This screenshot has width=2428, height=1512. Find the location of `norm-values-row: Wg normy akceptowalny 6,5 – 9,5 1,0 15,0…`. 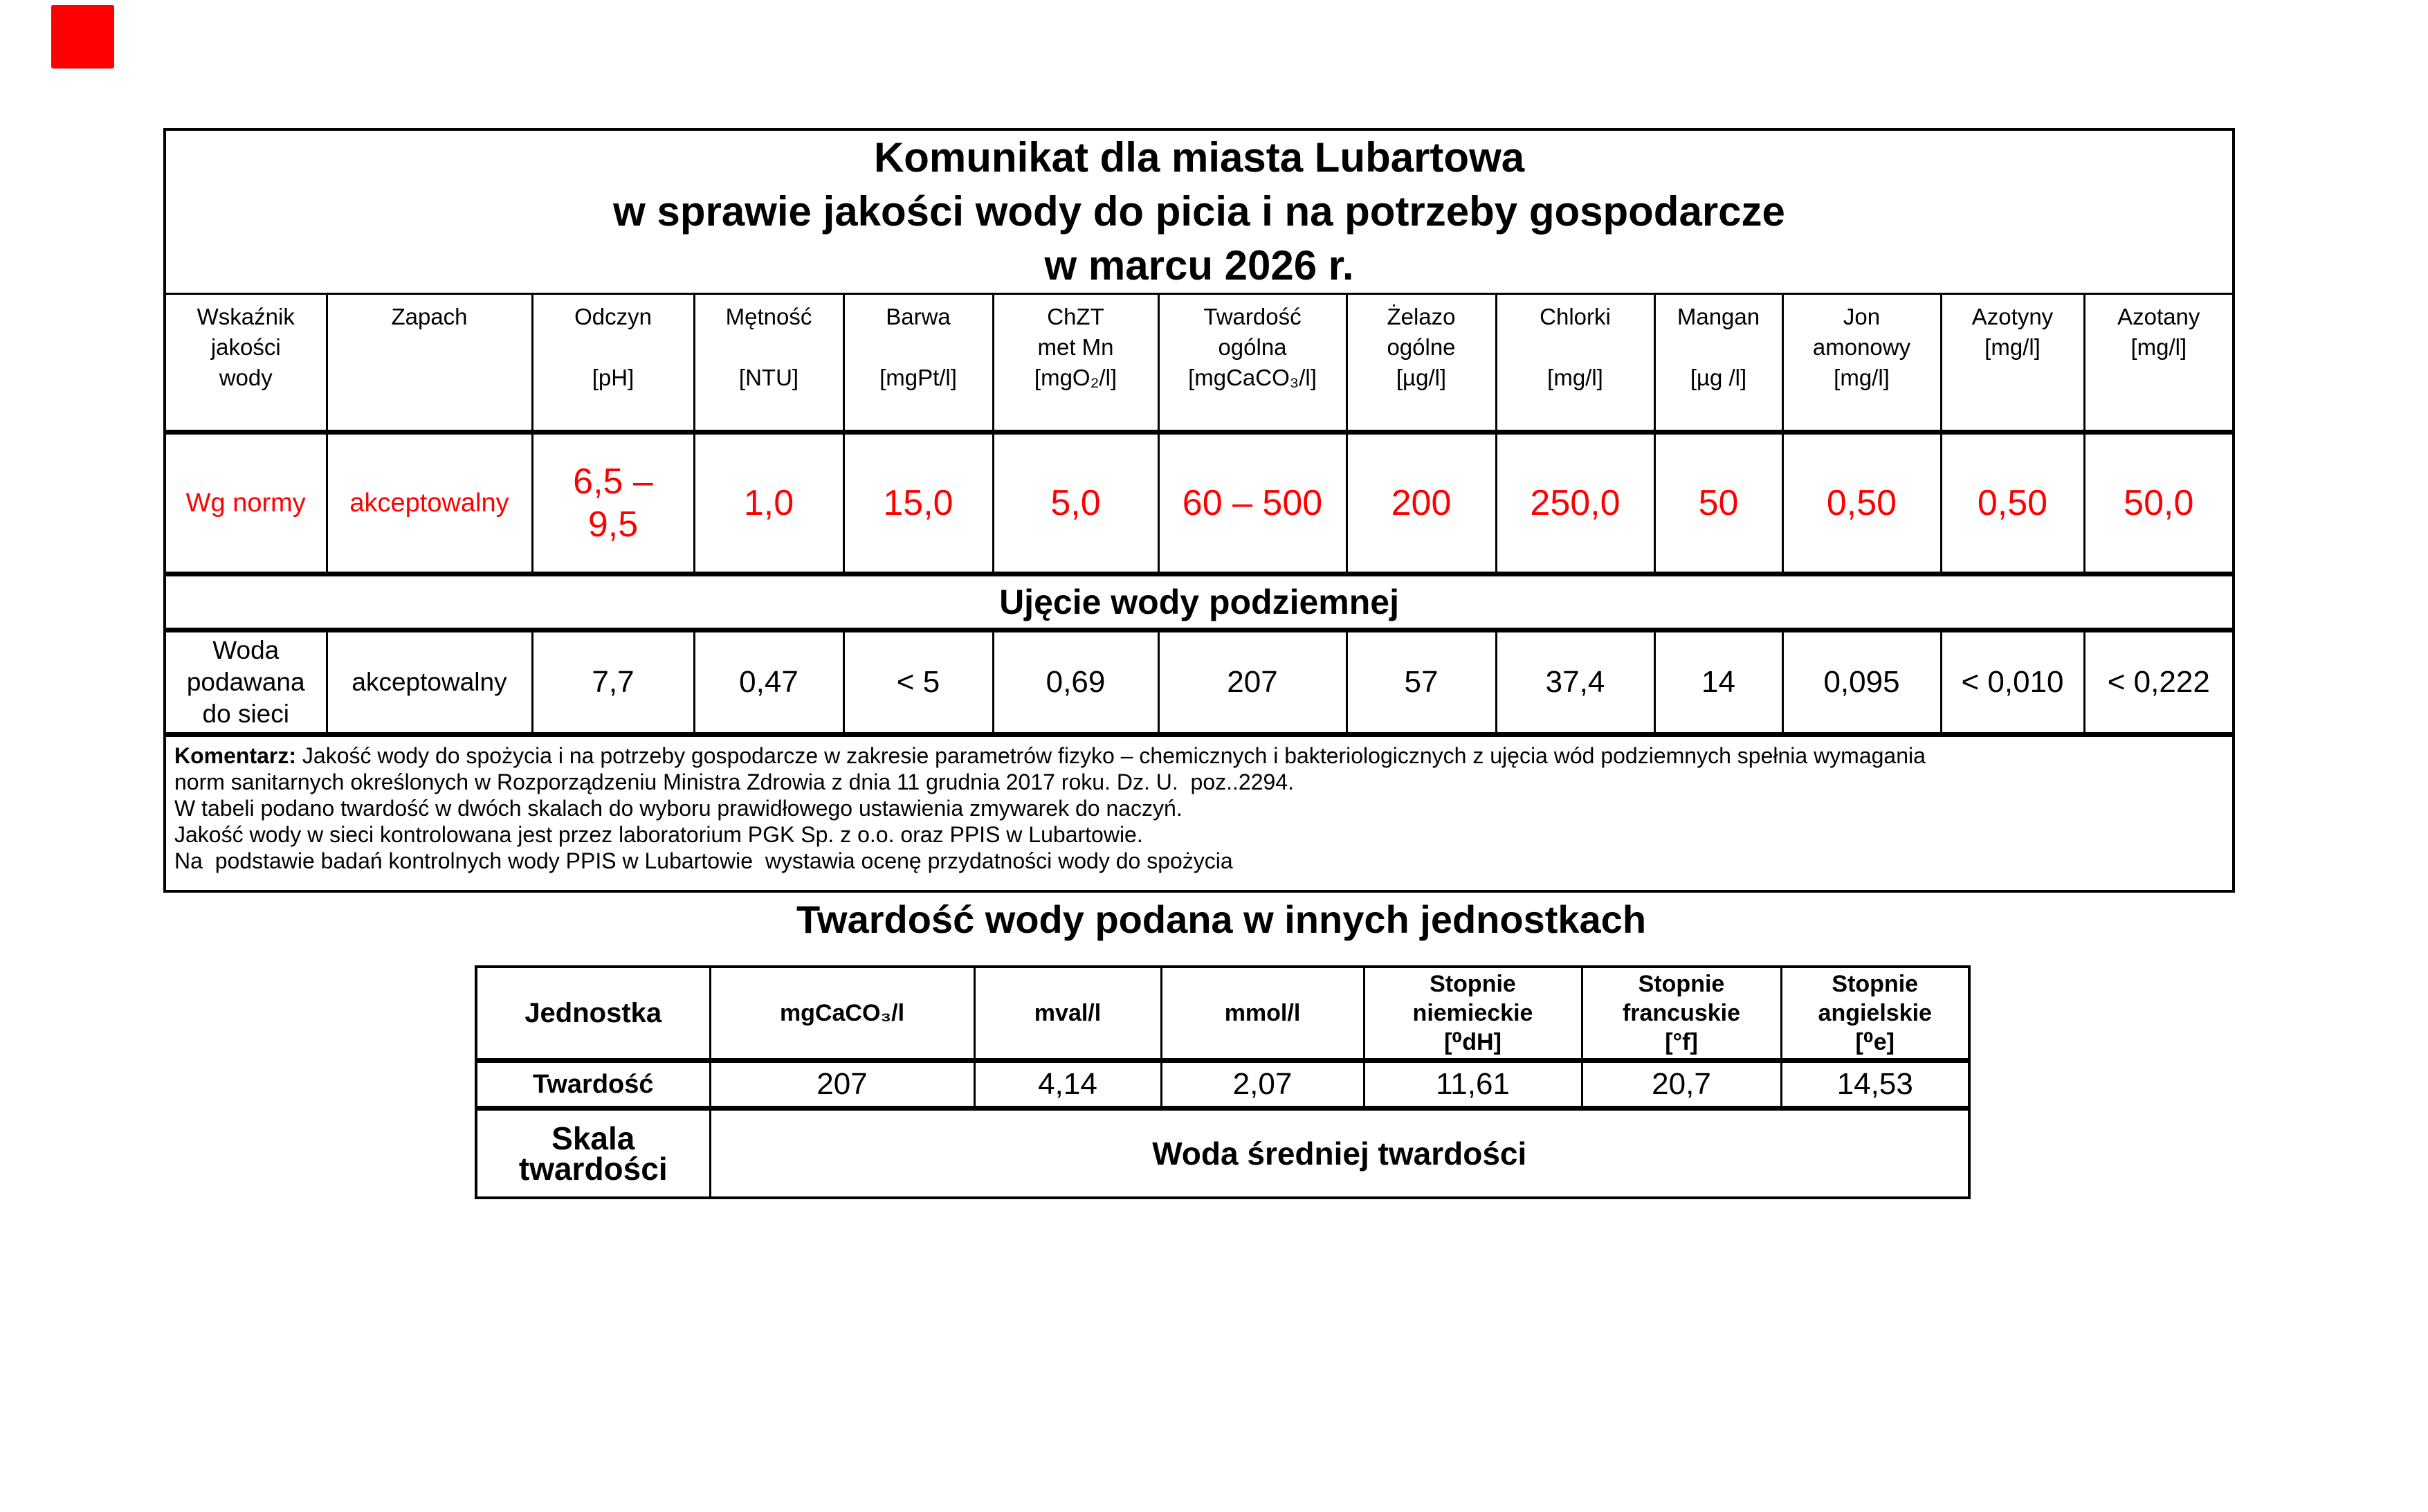

norm-values-row: Wg normy akceptowalny 6,5 – 9,5 1,0 15,0… is located at coordinates (1199, 503).